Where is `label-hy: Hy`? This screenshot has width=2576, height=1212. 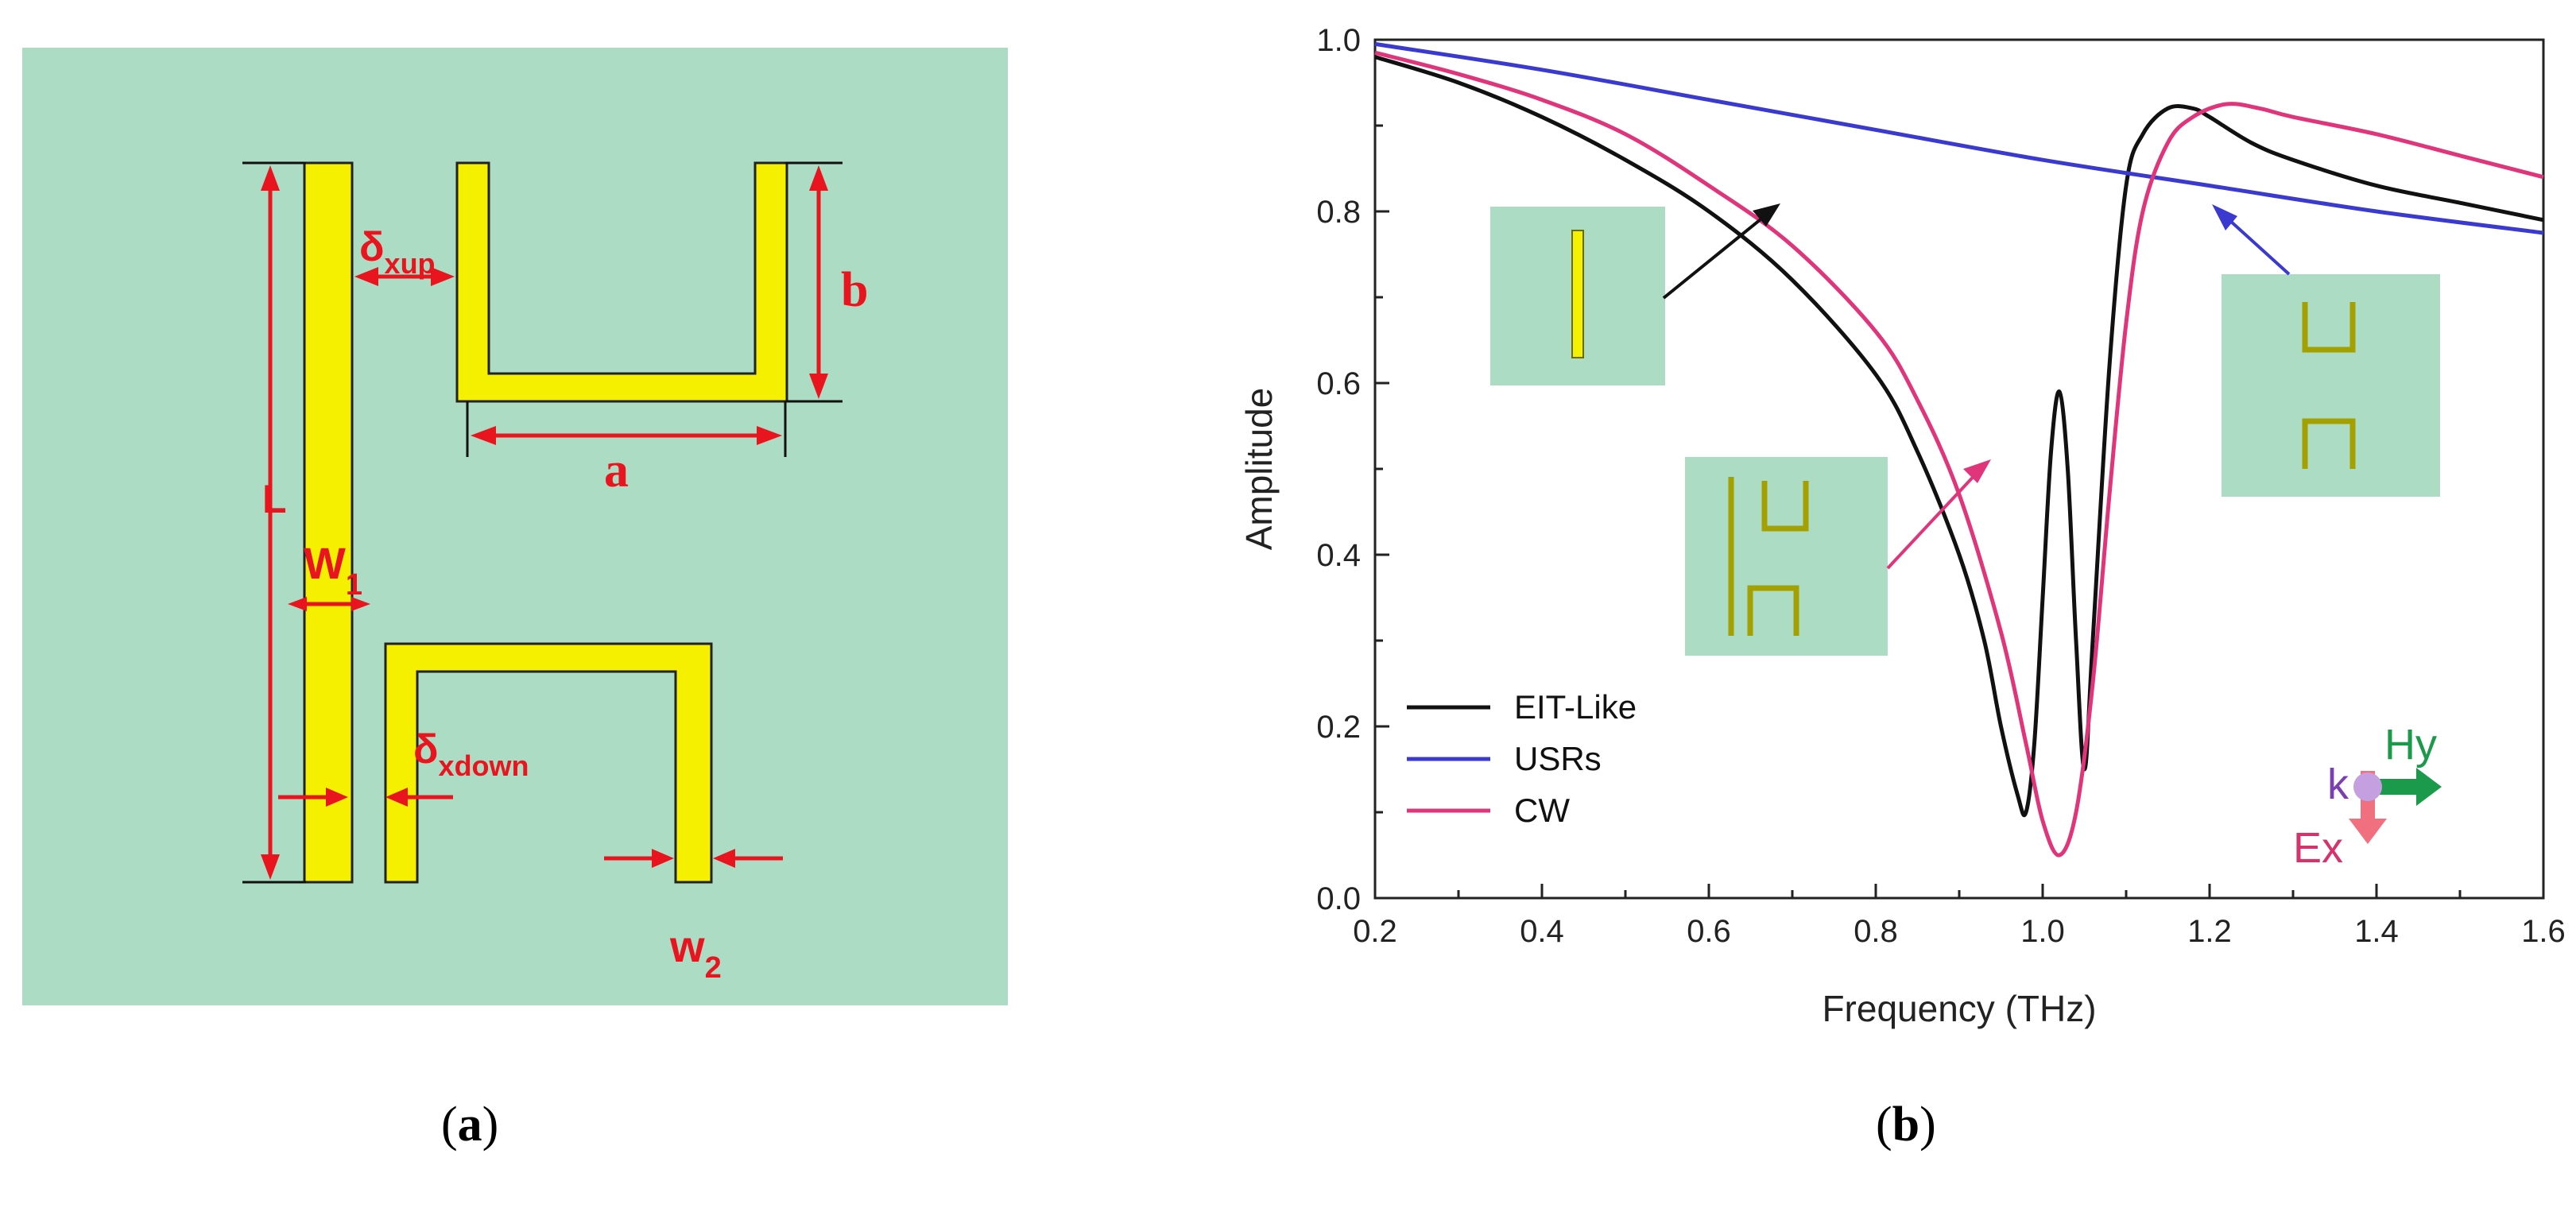
label-hy: Hy is located at coordinates (2410, 745).